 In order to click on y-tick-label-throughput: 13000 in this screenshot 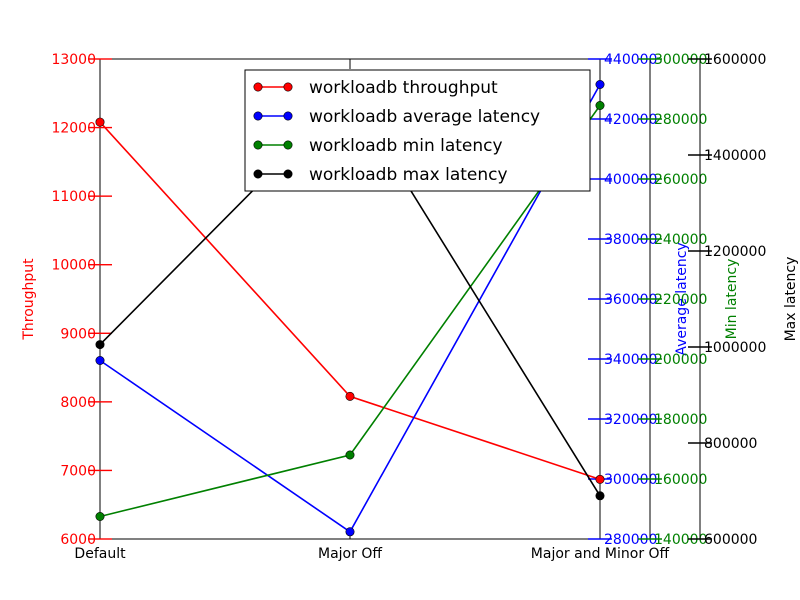, I will do `click(73, 60)`.